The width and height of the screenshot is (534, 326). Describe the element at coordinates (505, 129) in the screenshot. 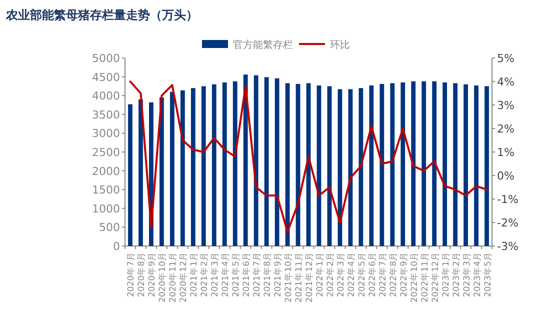

I see `y2-tick-label: 2%` at that location.